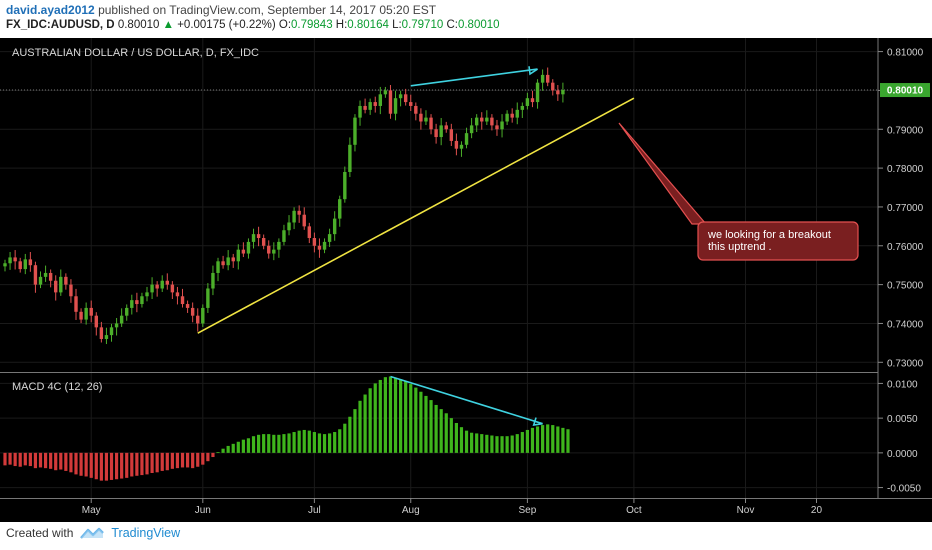 This screenshot has width=932, height=550. I want to click on callout-line-1: we looking for a breakout, so click(769, 235).